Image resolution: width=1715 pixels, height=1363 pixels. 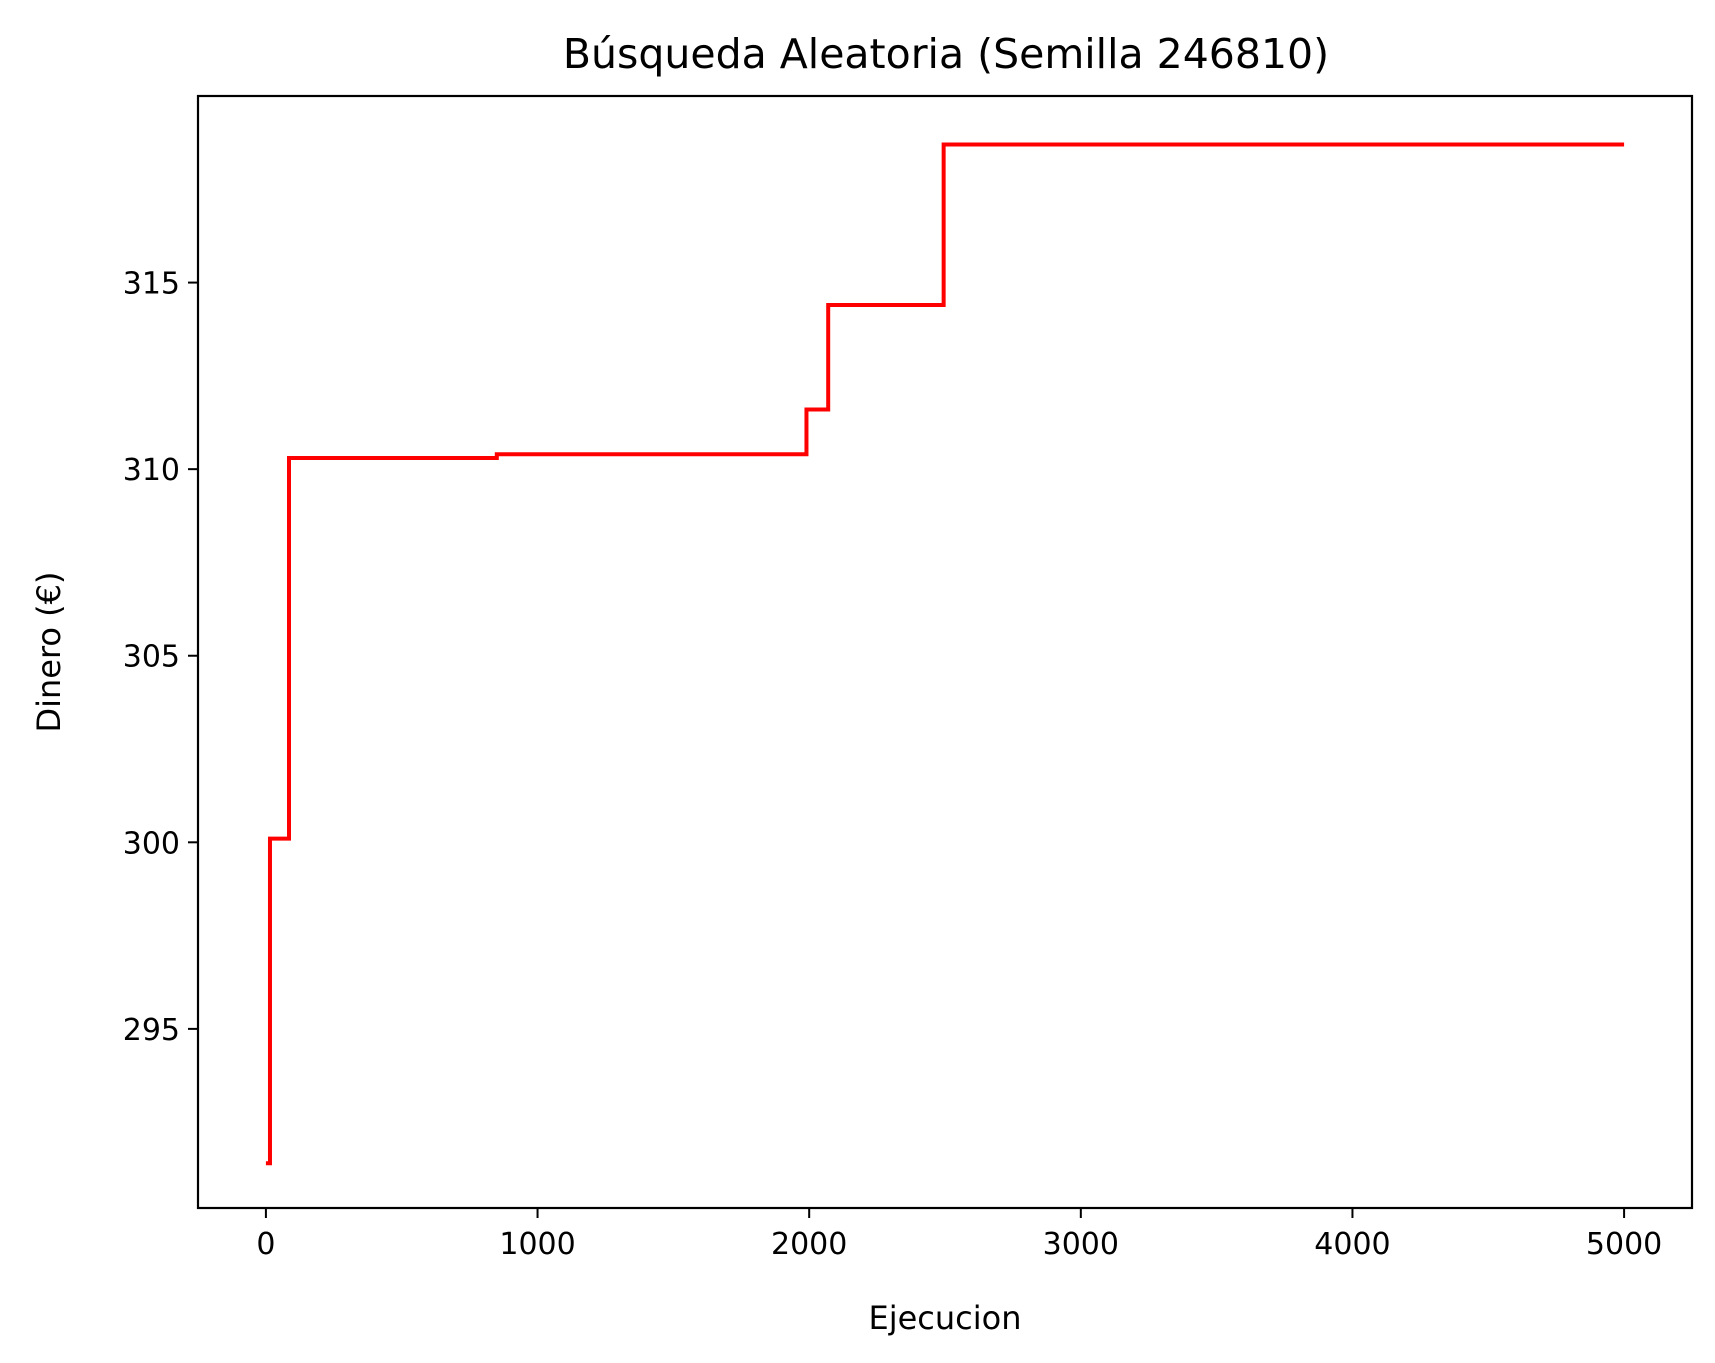 What do you see at coordinates (809, 1244) in the screenshot?
I see `x-tick-label: 2000` at bounding box center [809, 1244].